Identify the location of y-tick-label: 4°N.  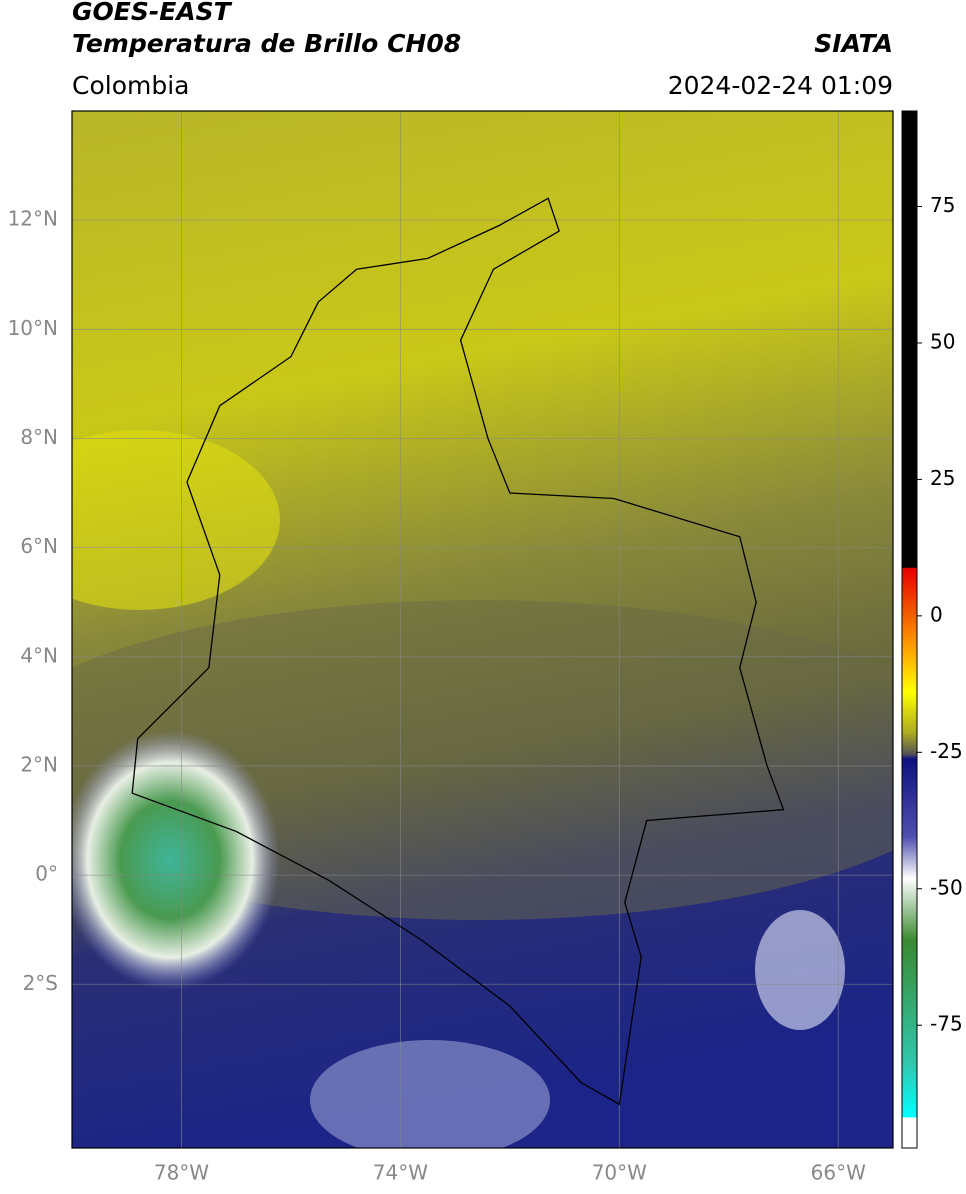
(39, 655).